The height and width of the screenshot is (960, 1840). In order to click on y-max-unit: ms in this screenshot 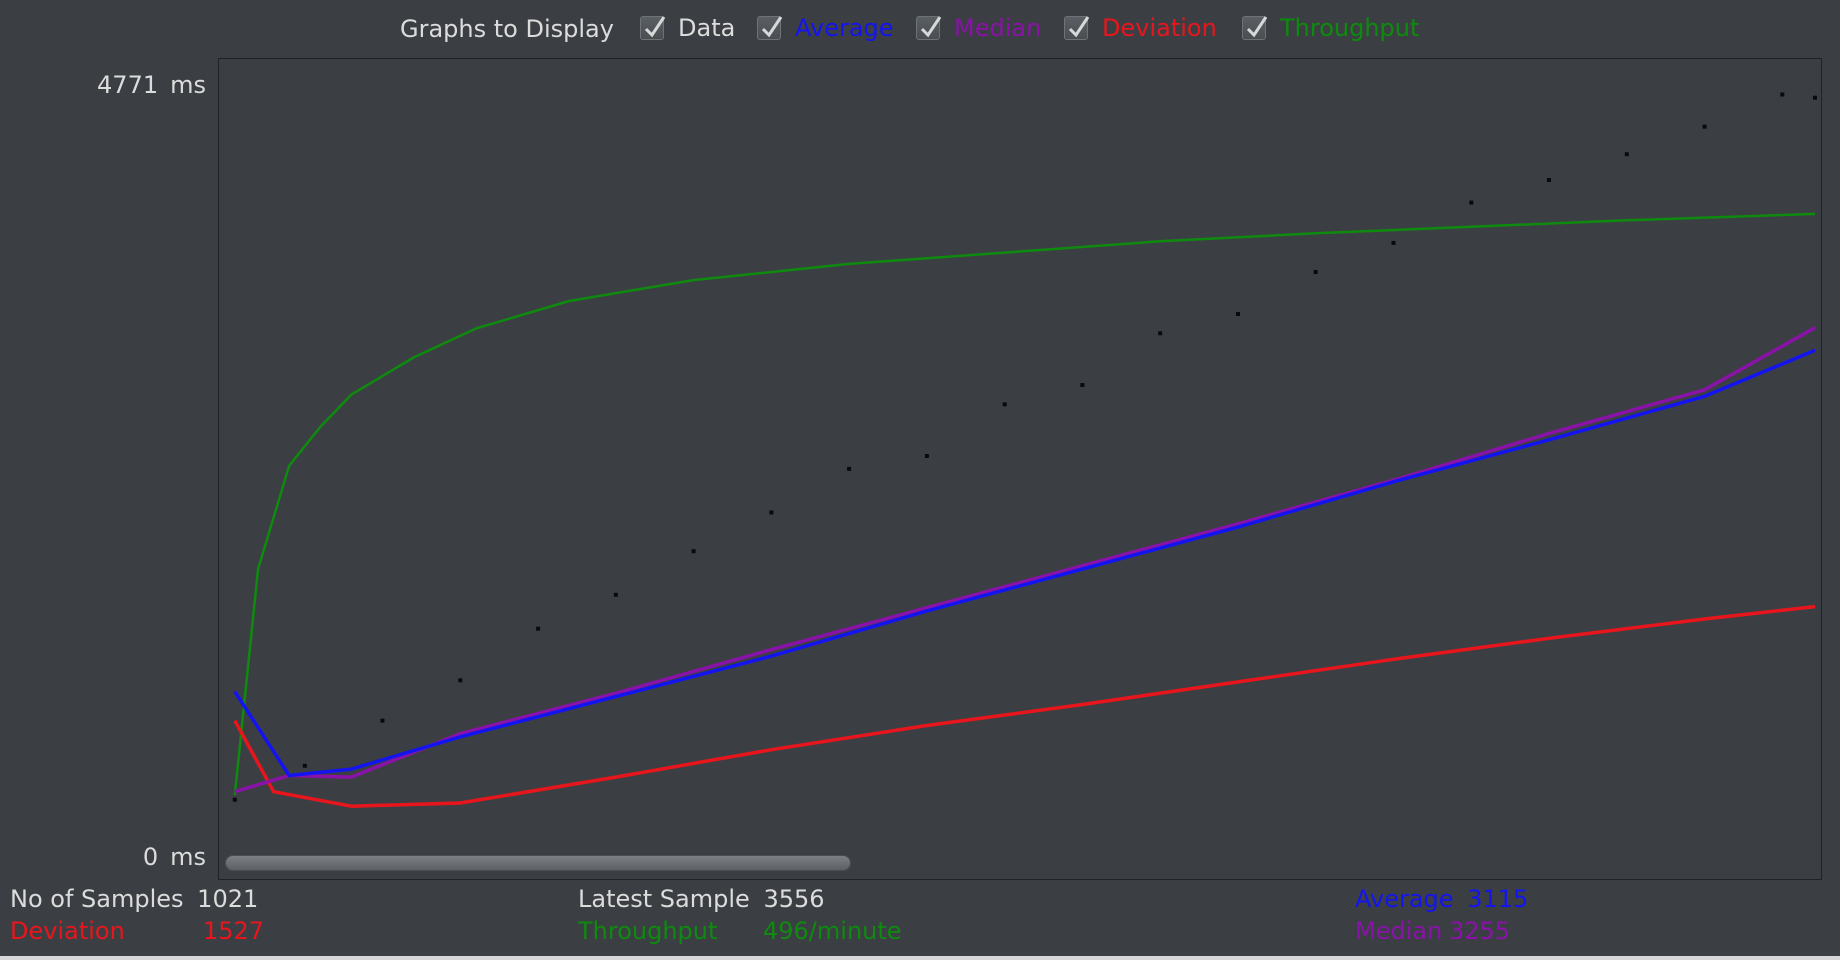, I will do `click(188, 85)`.